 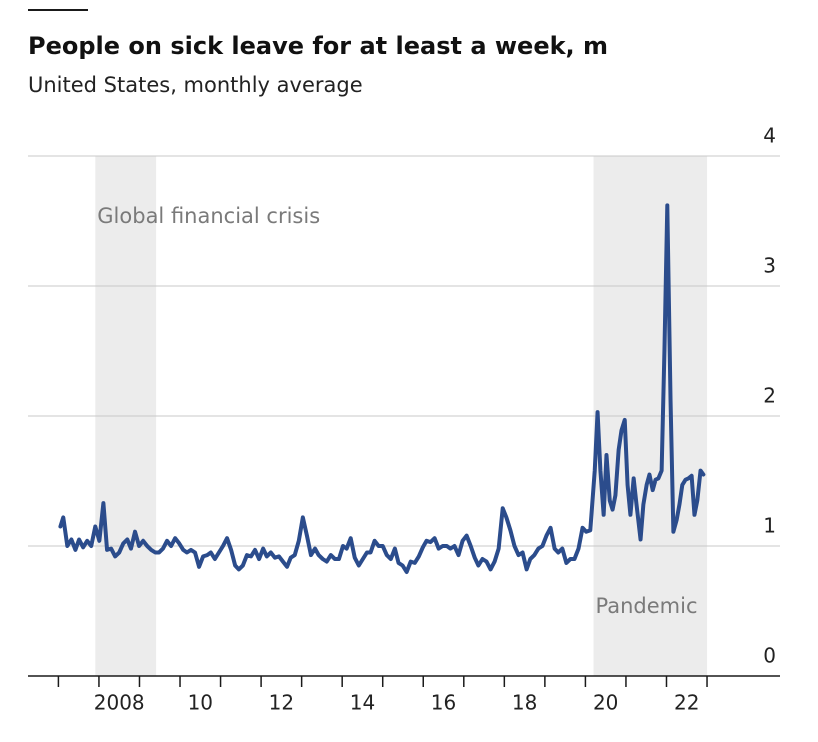 What do you see at coordinates (443, 703) in the screenshot?
I see `x-tick-label: 16` at bounding box center [443, 703].